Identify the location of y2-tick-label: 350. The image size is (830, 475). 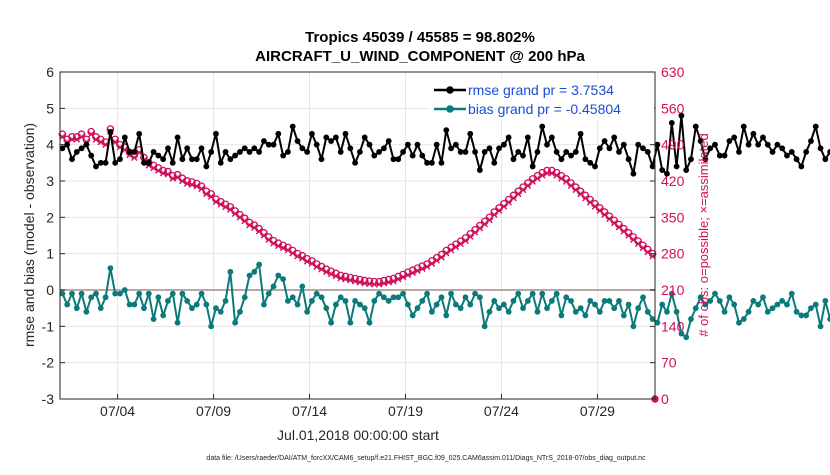
(673, 217).